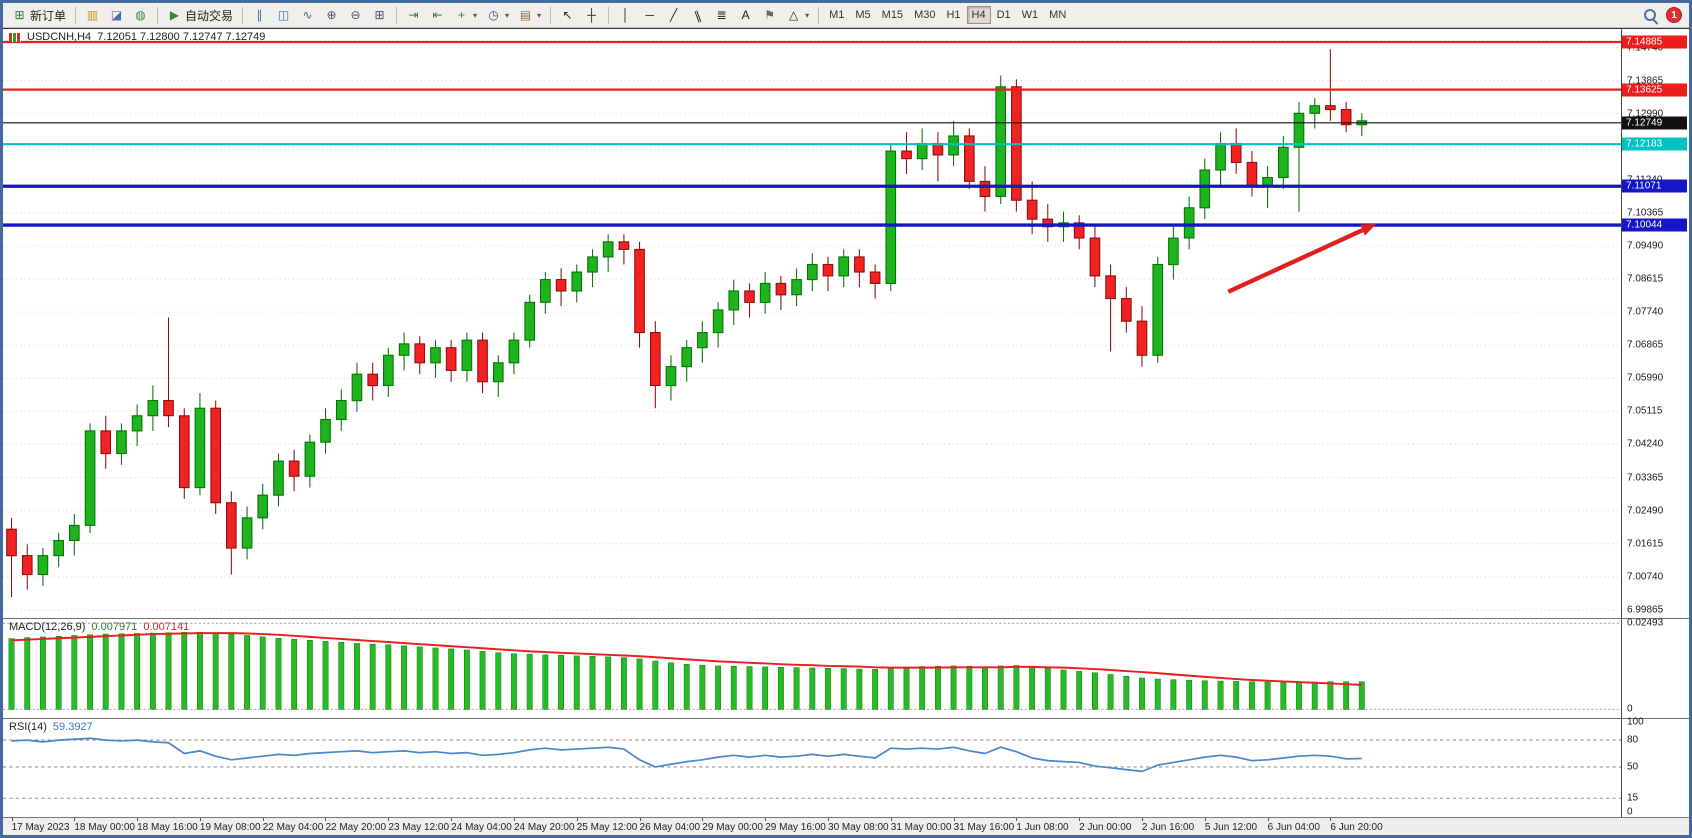 Image resolution: width=1692 pixels, height=838 pixels. What do you see at coordinates (686, 671) in the screenshot?
I see `macd-histogram` at bounding box center [686, 671].